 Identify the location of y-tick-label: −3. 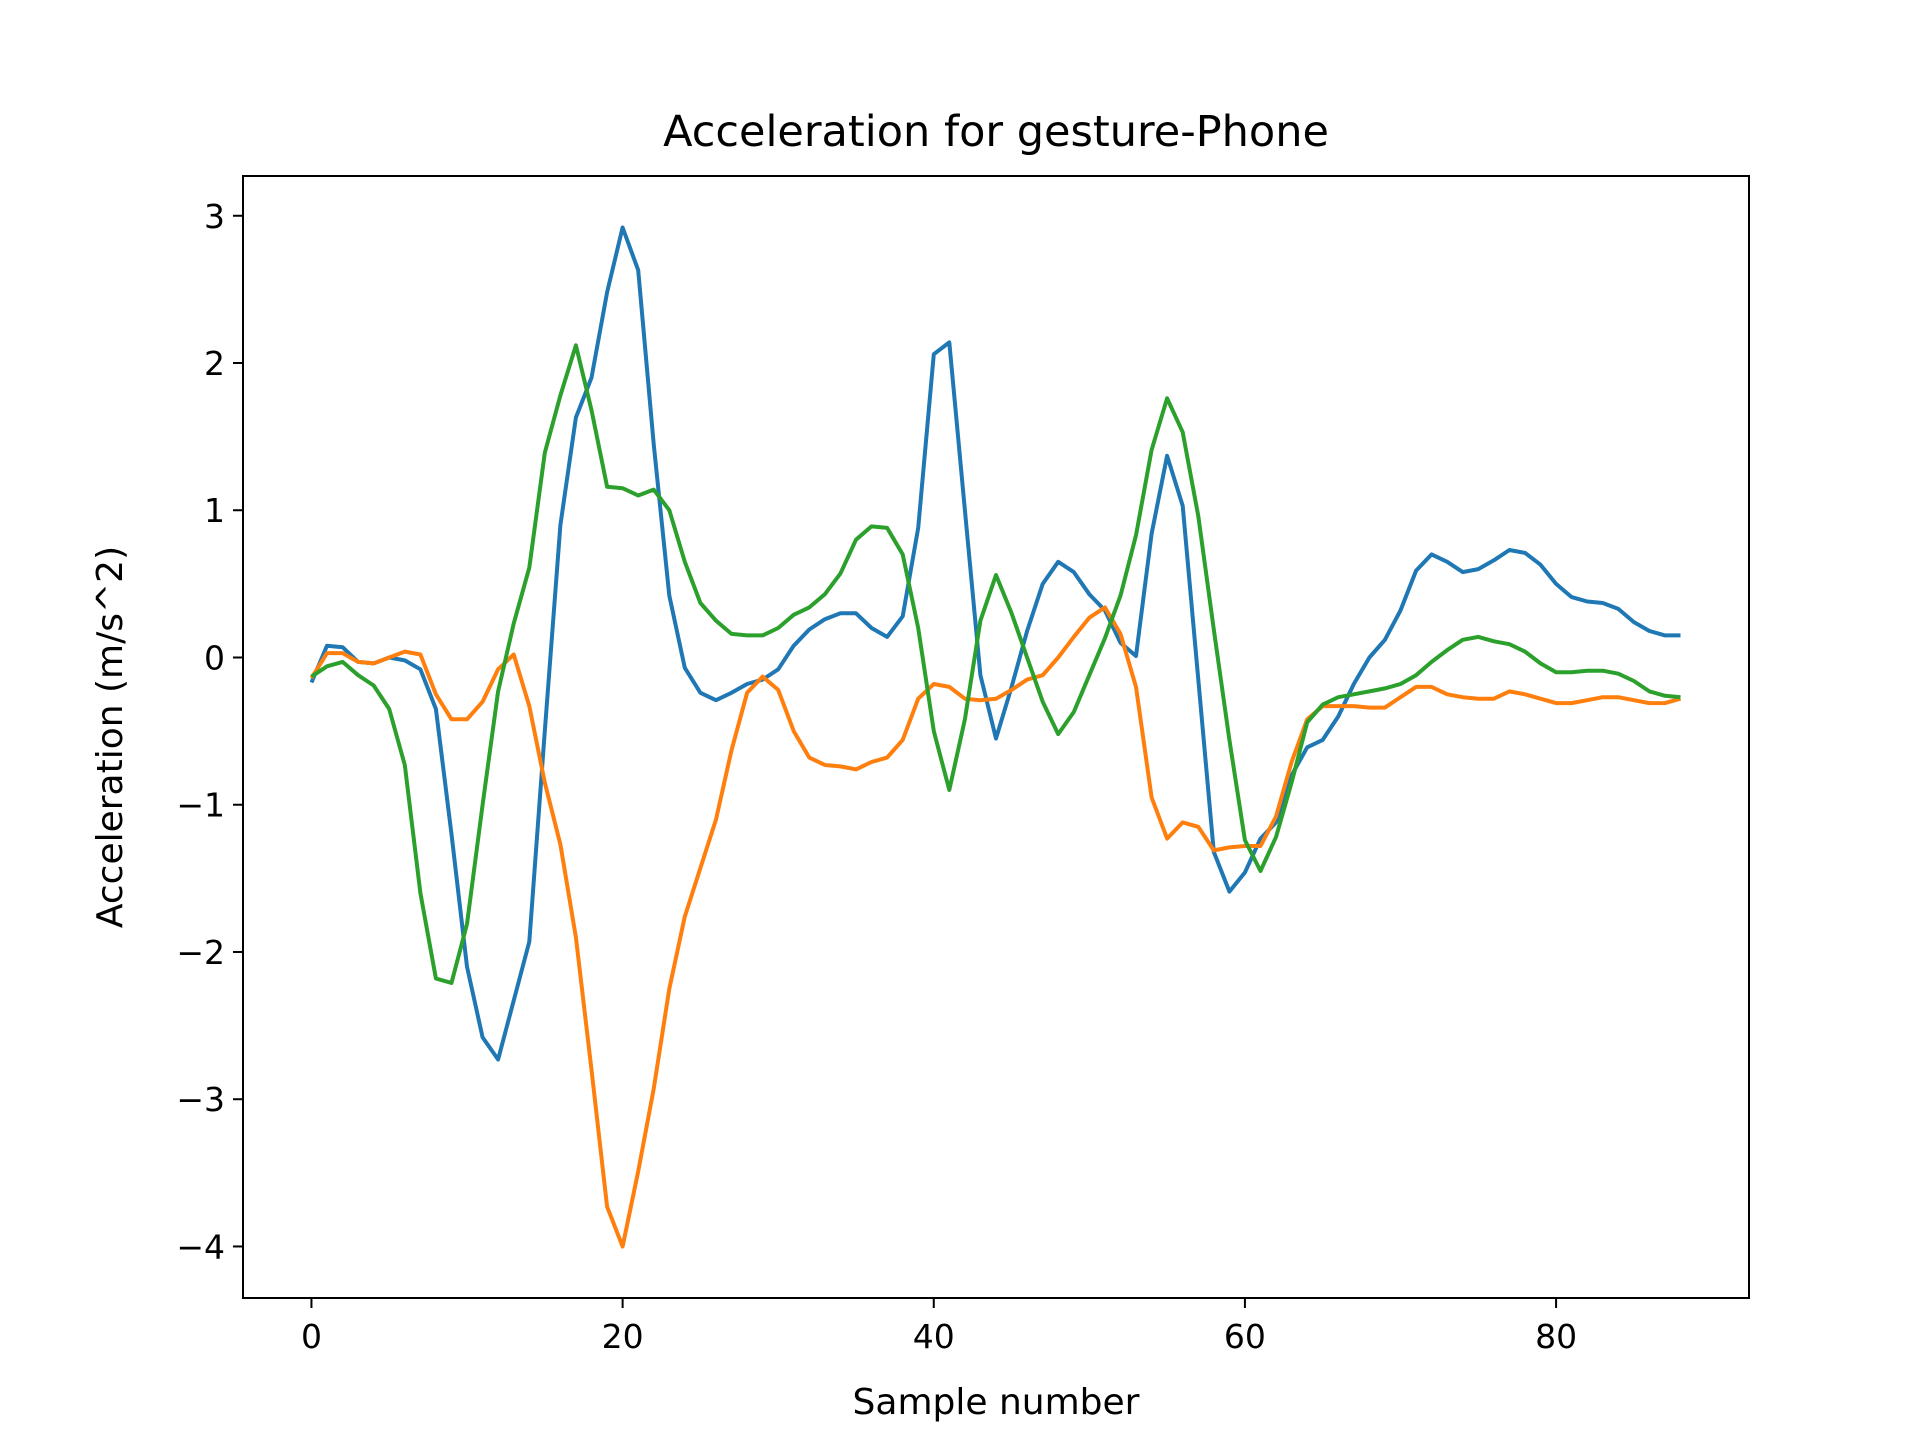
(200, 1099).